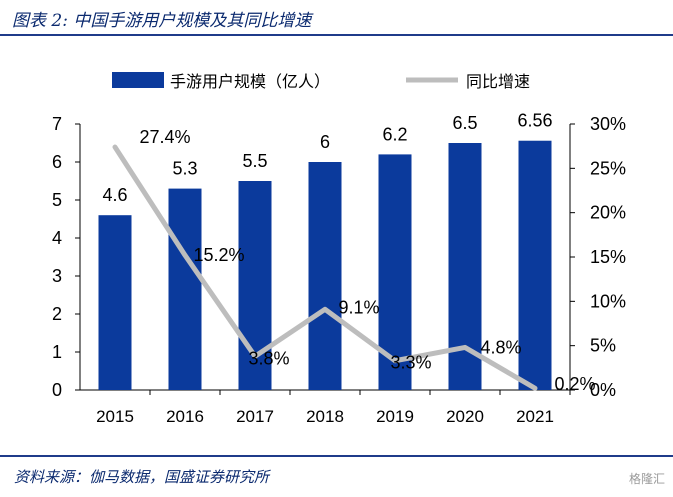 This screenshot has width=673, height=497. What do you see at coordinates (534, 121) in the screenshot?
I see `bar-value-label: 6.56` at bounding box center [534, 121].